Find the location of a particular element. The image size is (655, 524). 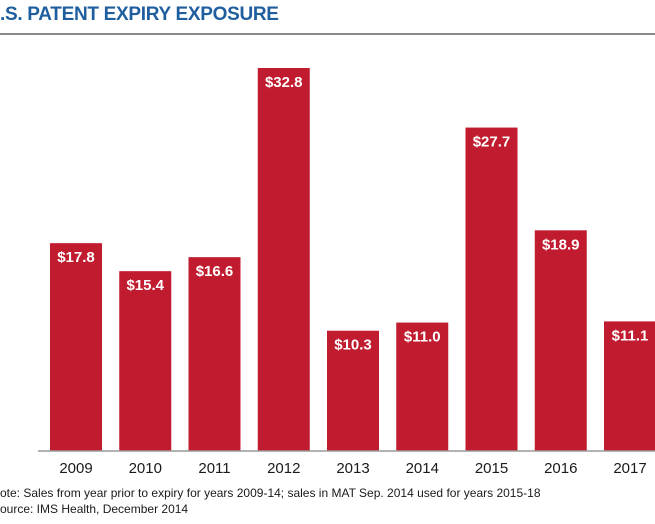

chart-title: .S. PATENT EXPIRY EXPOSURE is located at coordinates (139, 14).